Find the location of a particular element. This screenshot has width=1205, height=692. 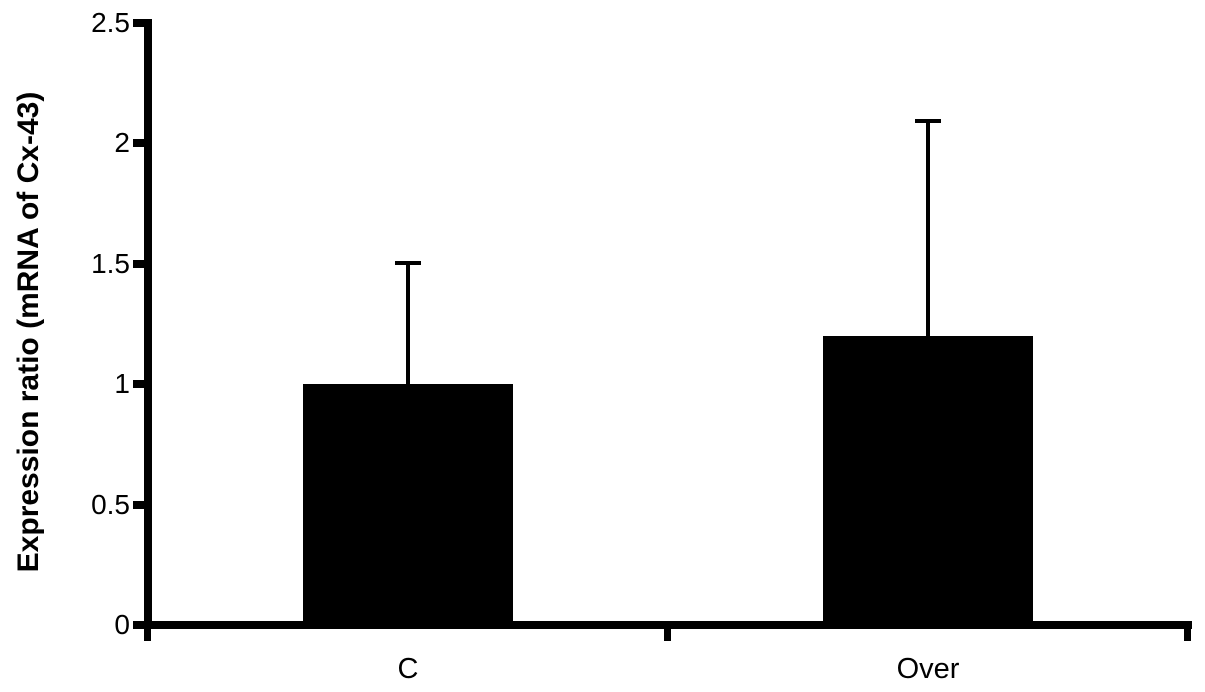

y-axis-title: Expression ratio (mRNA of Cx-43) is located at coordinates (28, 332).